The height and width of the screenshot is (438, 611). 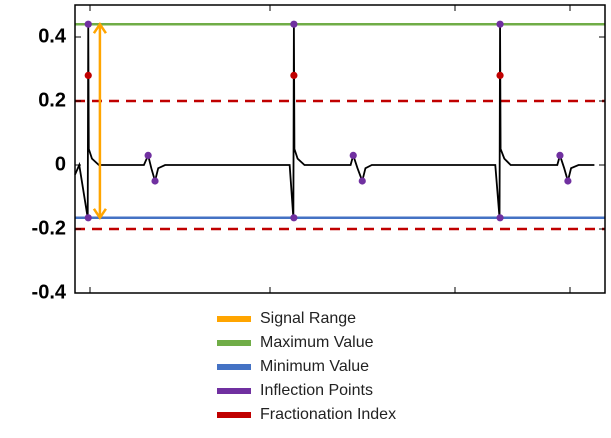 I want to click on legend-label: Signal Range, so click(x=308, y=318).